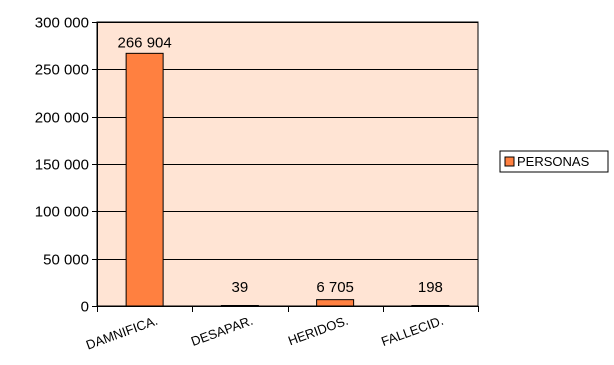 This screenshot has width=614, height=365. Describe the element at coordinates (62, 212) in the screenshot. I see `y-tick-label: 100 000` at that location.